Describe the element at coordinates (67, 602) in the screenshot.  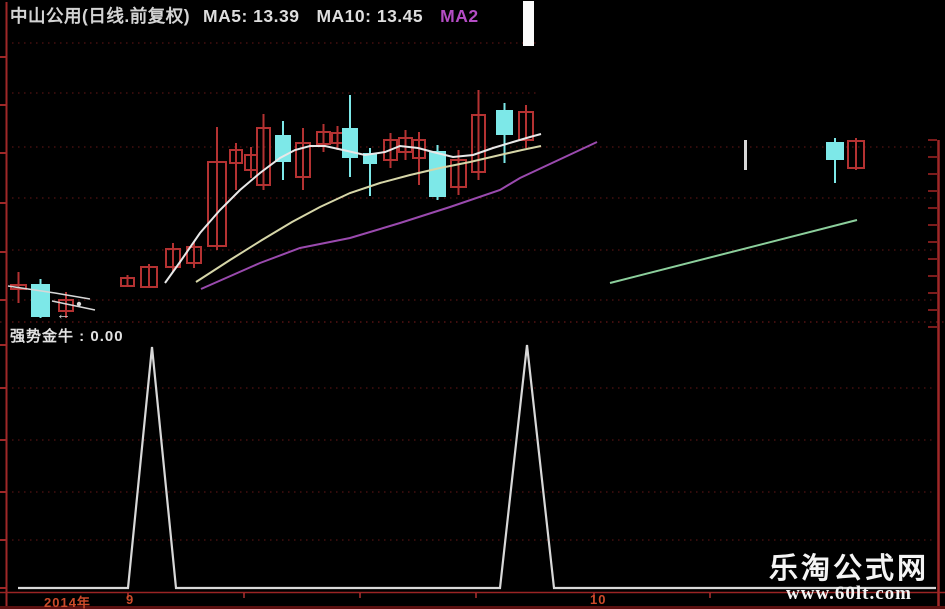
I see `x-axis-year-label: 2014年` at that location.